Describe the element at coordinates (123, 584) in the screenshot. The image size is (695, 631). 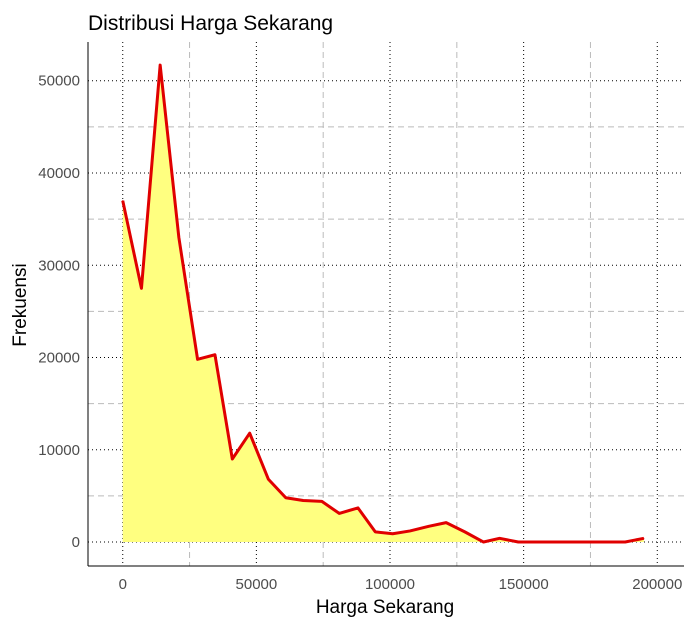
I see `x-tick-label: 0` at that location.